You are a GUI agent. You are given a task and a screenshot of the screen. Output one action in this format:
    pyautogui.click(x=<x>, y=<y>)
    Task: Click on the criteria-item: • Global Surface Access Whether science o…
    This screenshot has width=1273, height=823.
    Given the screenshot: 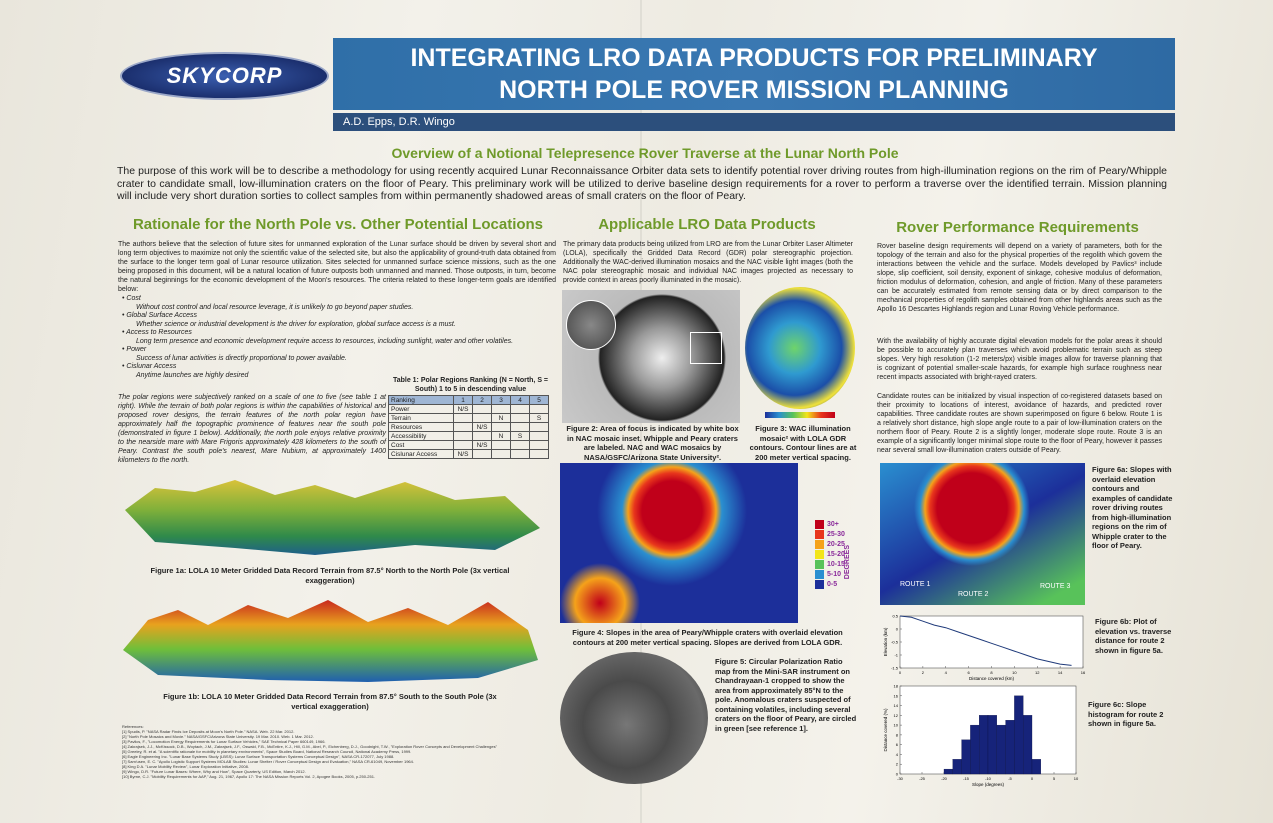 What is the action you would take?
    pyautogui.click(x=337, y=320)
    